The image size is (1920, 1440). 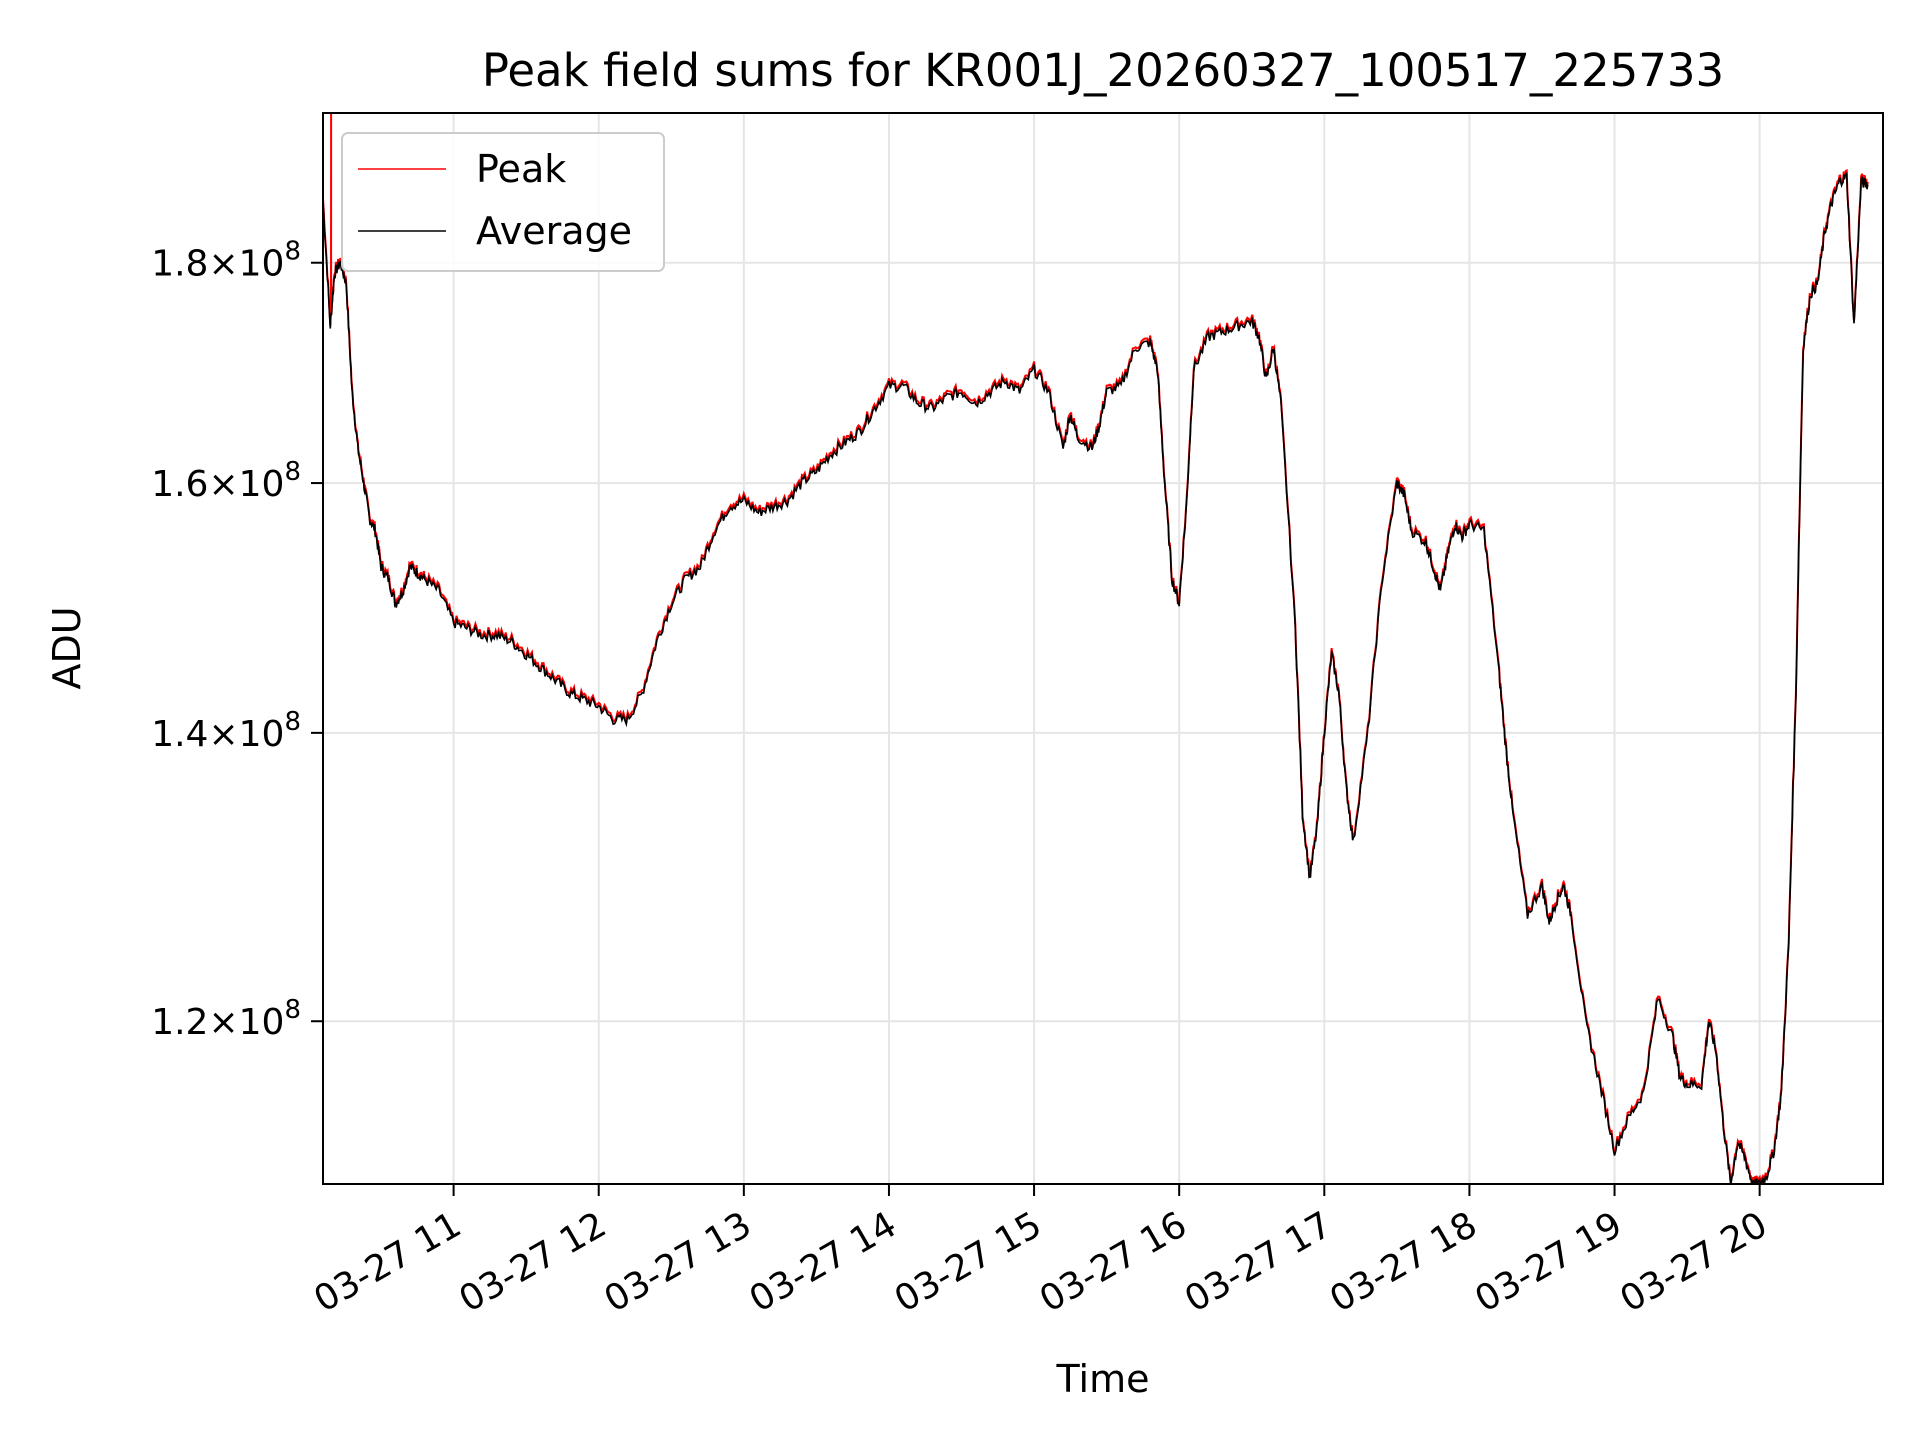 What do you see at coordinates (1103, 1379) in the screenshot?
I see `x-axis-label: Time` at bounding box center [1103, 1379].